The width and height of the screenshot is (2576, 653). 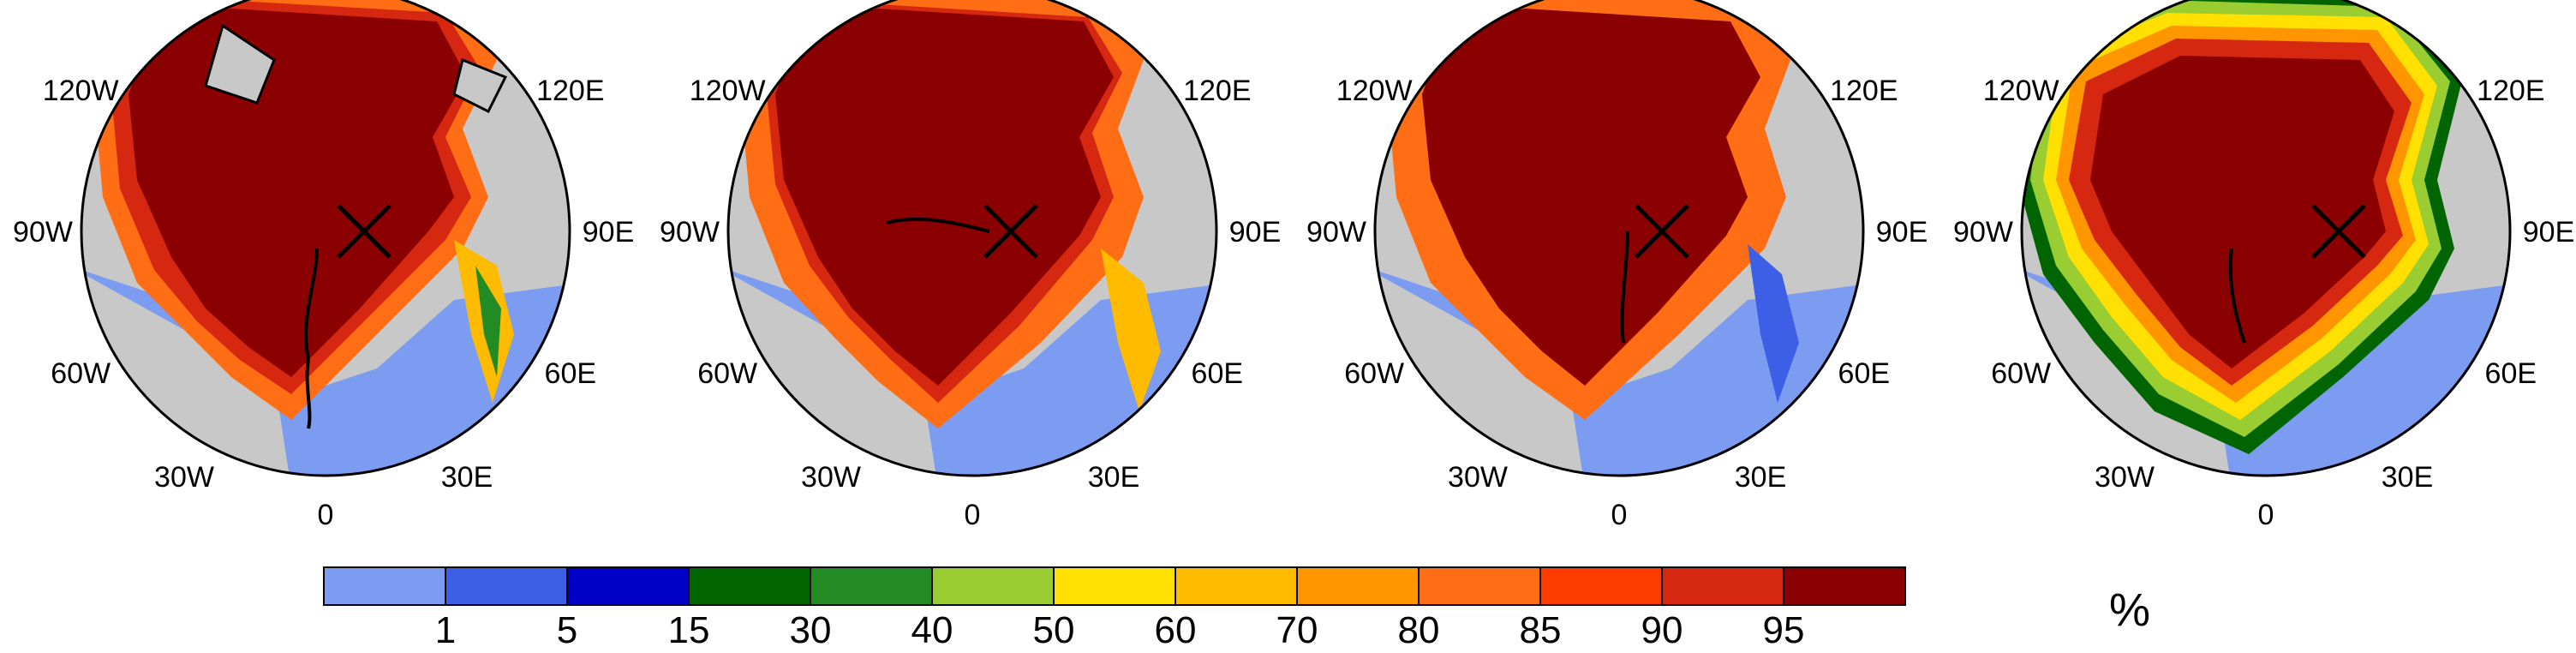 What do you see at coordinates (811, 630) in the screenshot?
I see `colorbar-tick-label: 30` at bounding box center [811, 630].